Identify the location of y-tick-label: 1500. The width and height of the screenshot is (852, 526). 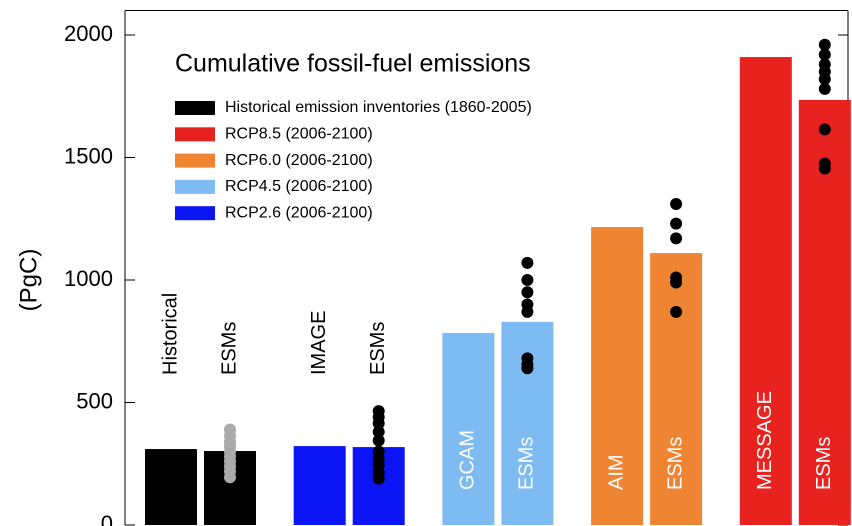
(88, 155).